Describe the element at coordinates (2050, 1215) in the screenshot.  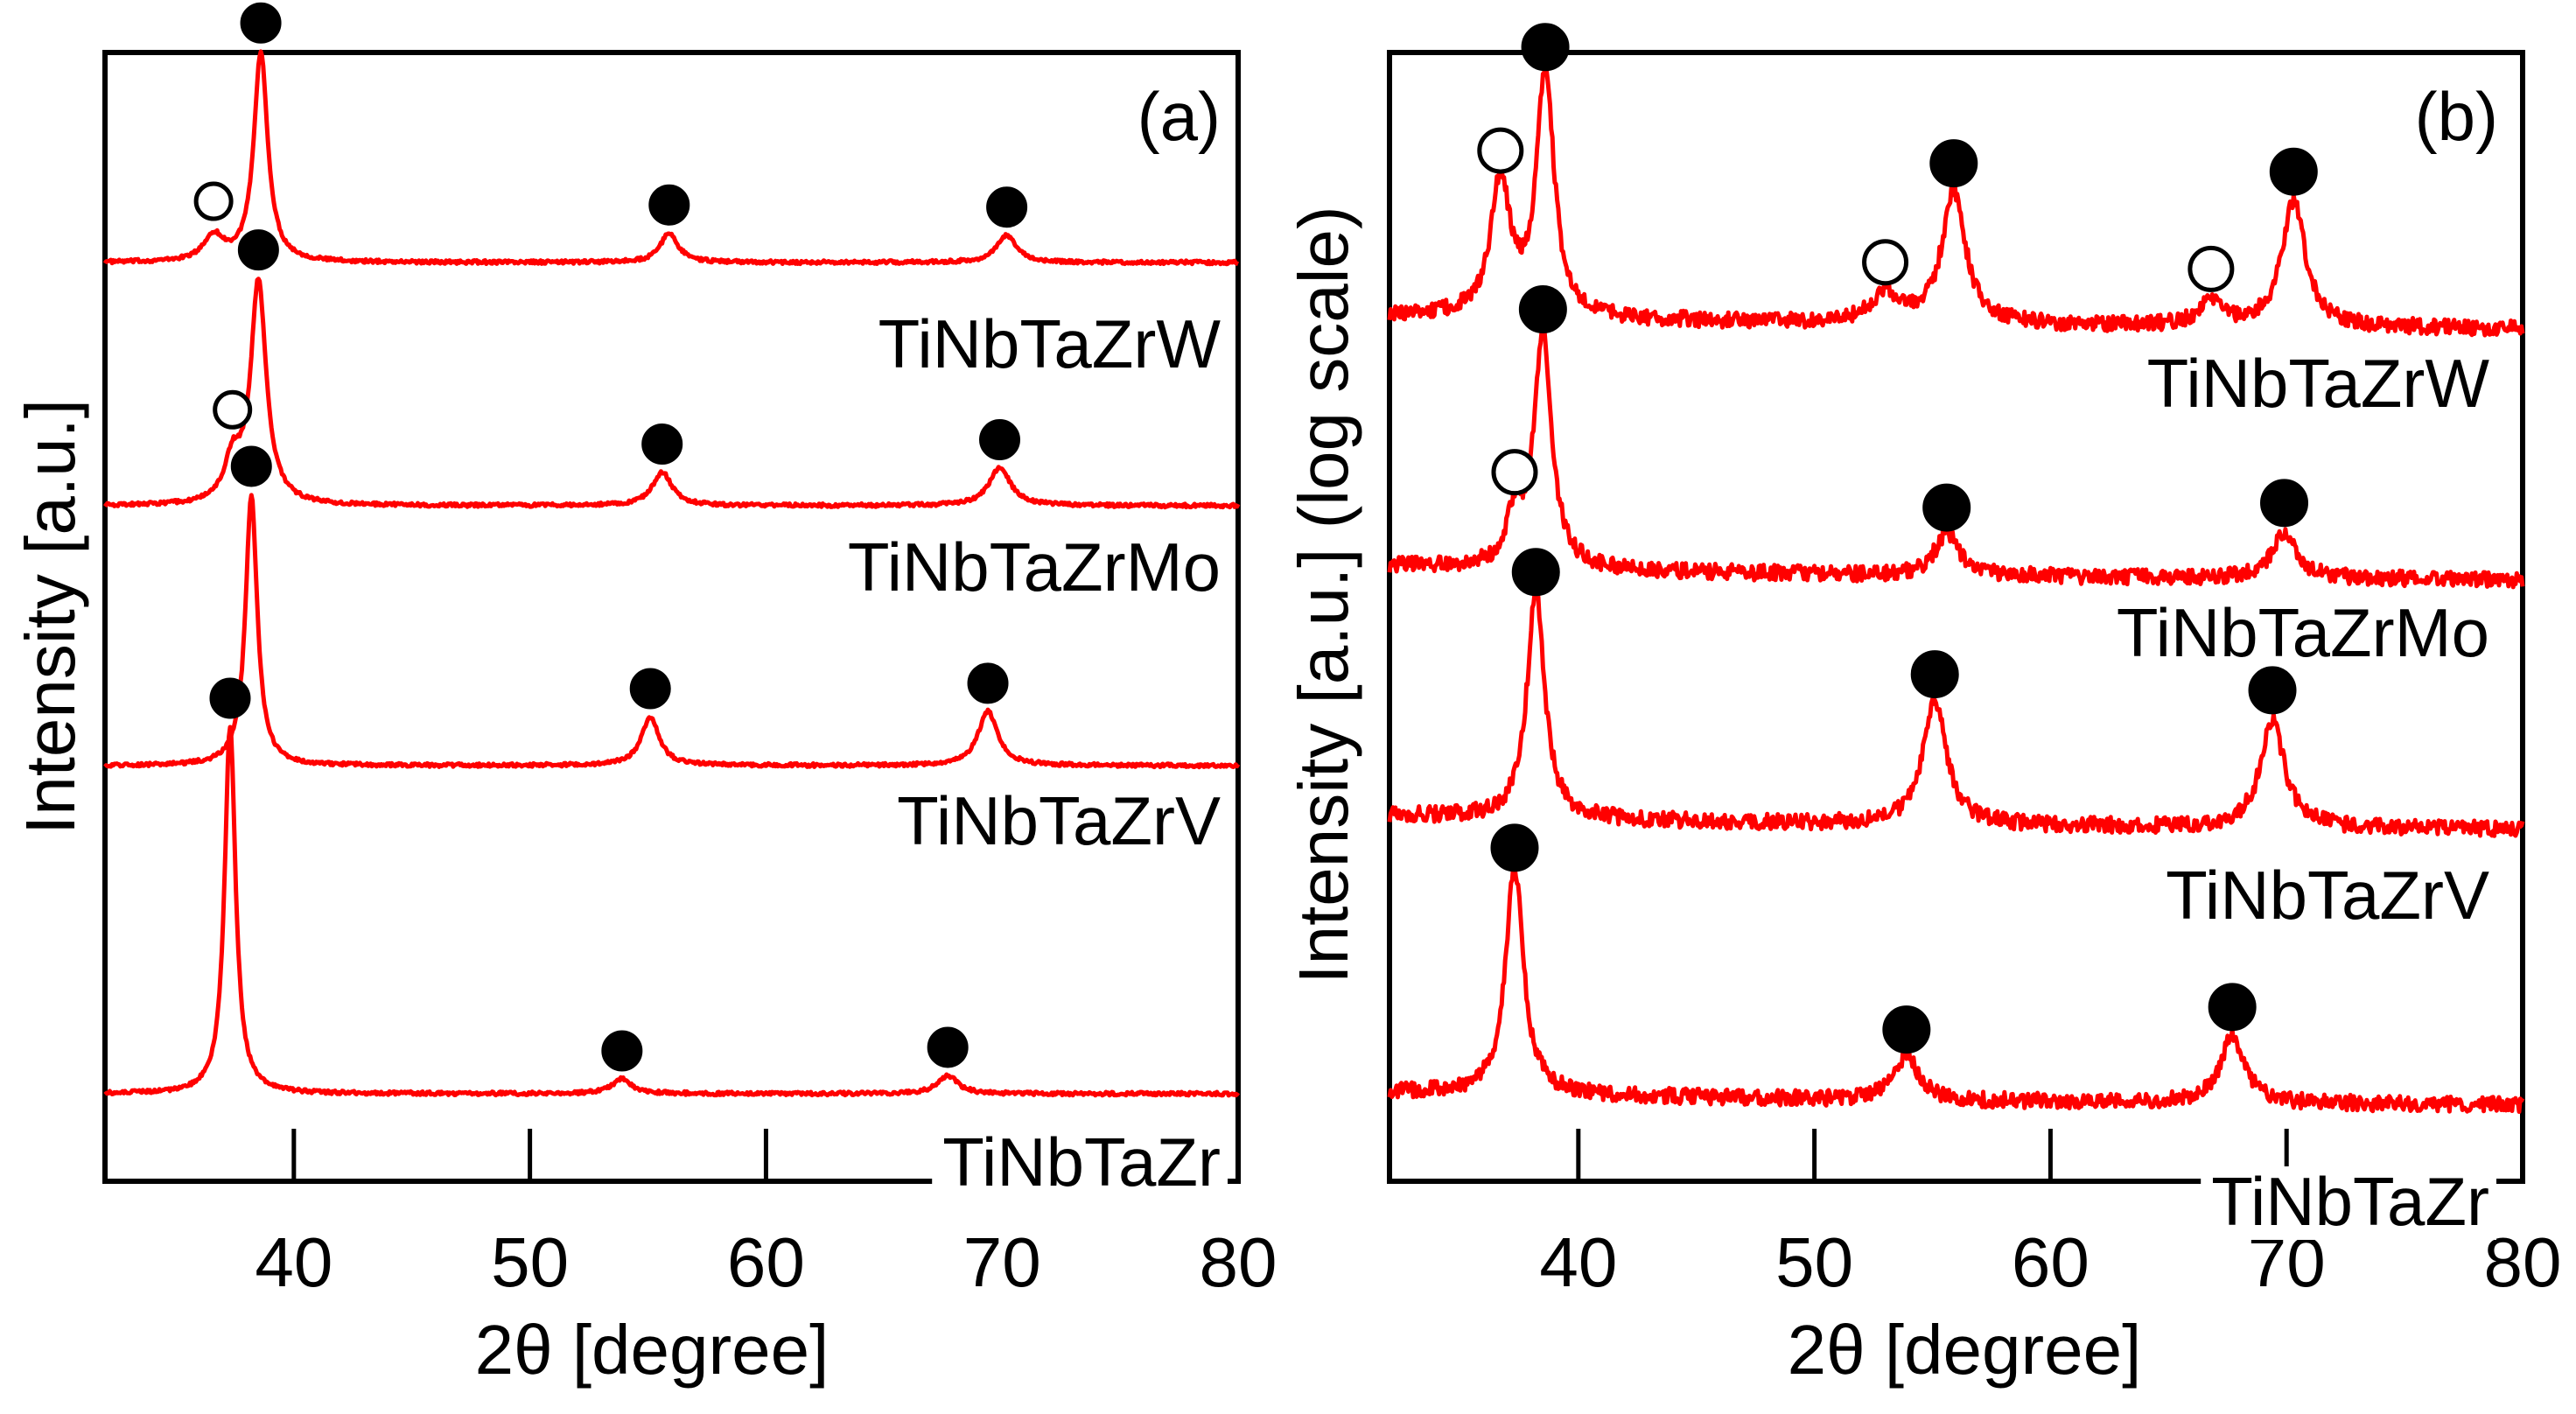
I see `panel-b-x-ticks: 40 50 60 70 80` at that location.